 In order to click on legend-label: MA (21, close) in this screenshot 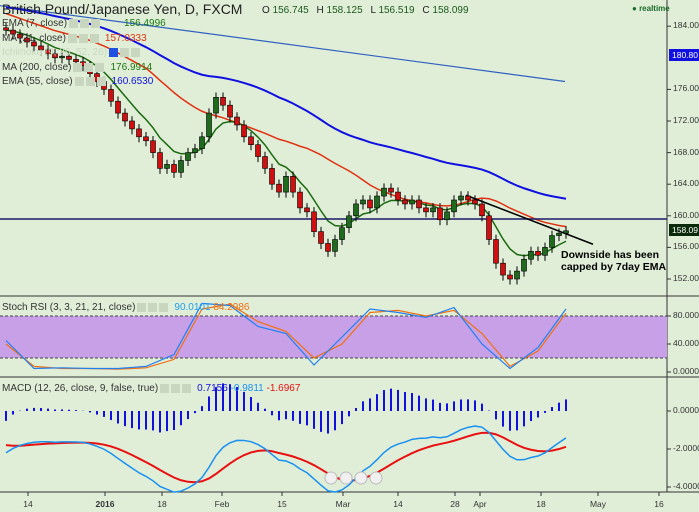, I will do `click(34, 38)`.